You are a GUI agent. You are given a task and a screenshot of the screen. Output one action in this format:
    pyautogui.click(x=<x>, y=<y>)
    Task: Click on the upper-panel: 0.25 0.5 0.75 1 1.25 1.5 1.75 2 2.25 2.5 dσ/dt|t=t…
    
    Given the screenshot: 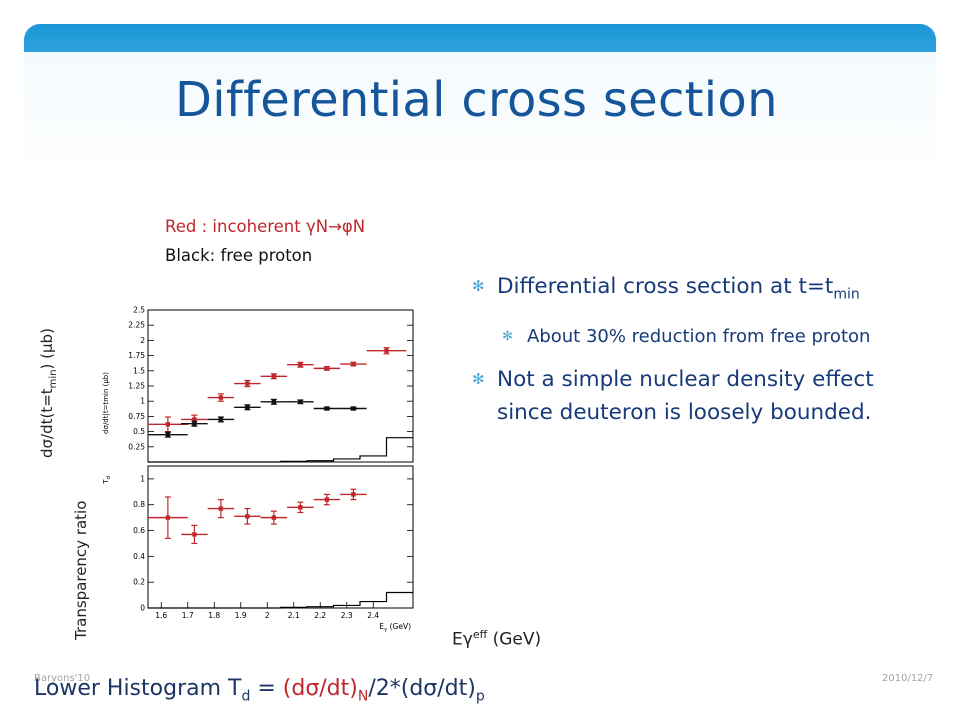 What is the action you would take?
    pyautogui.click(x=258, y=384)
    